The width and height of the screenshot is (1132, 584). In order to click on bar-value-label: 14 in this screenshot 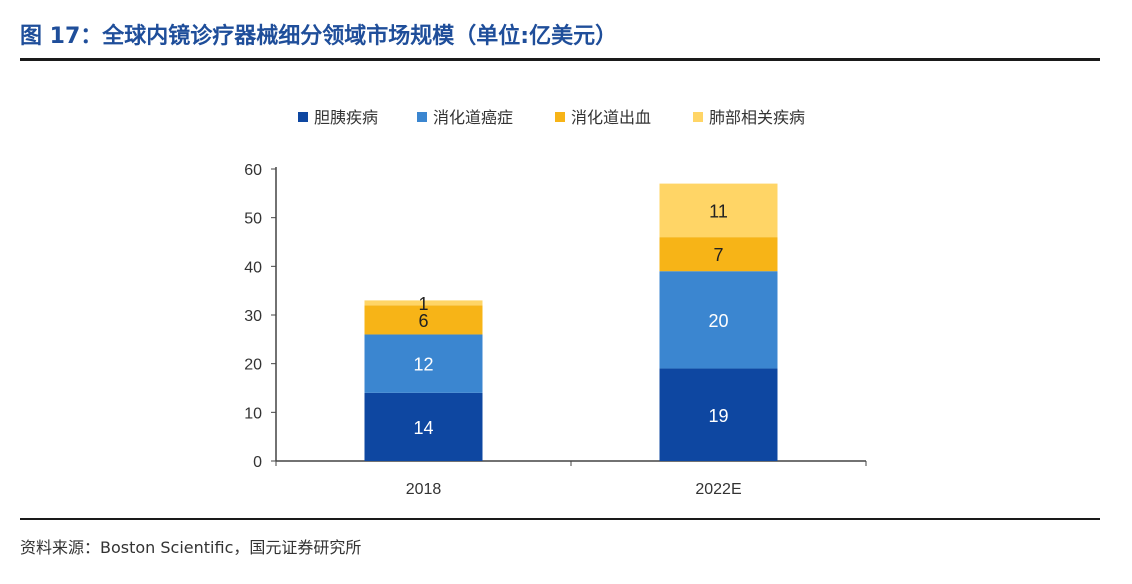, I will do `click(423, 428)`.